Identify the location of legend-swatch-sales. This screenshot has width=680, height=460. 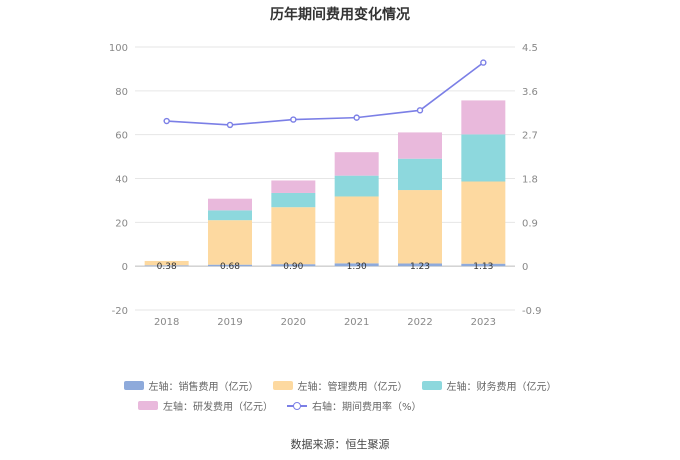
(133, 385).